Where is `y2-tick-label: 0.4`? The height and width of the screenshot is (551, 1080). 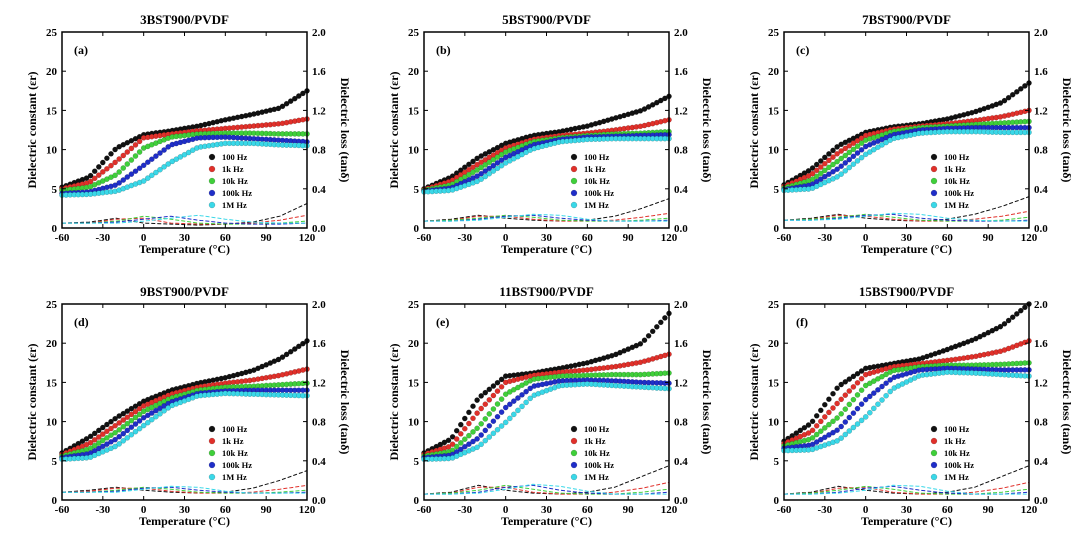
y2-tick-label: 0.4 is located at coordinates (319, 462).